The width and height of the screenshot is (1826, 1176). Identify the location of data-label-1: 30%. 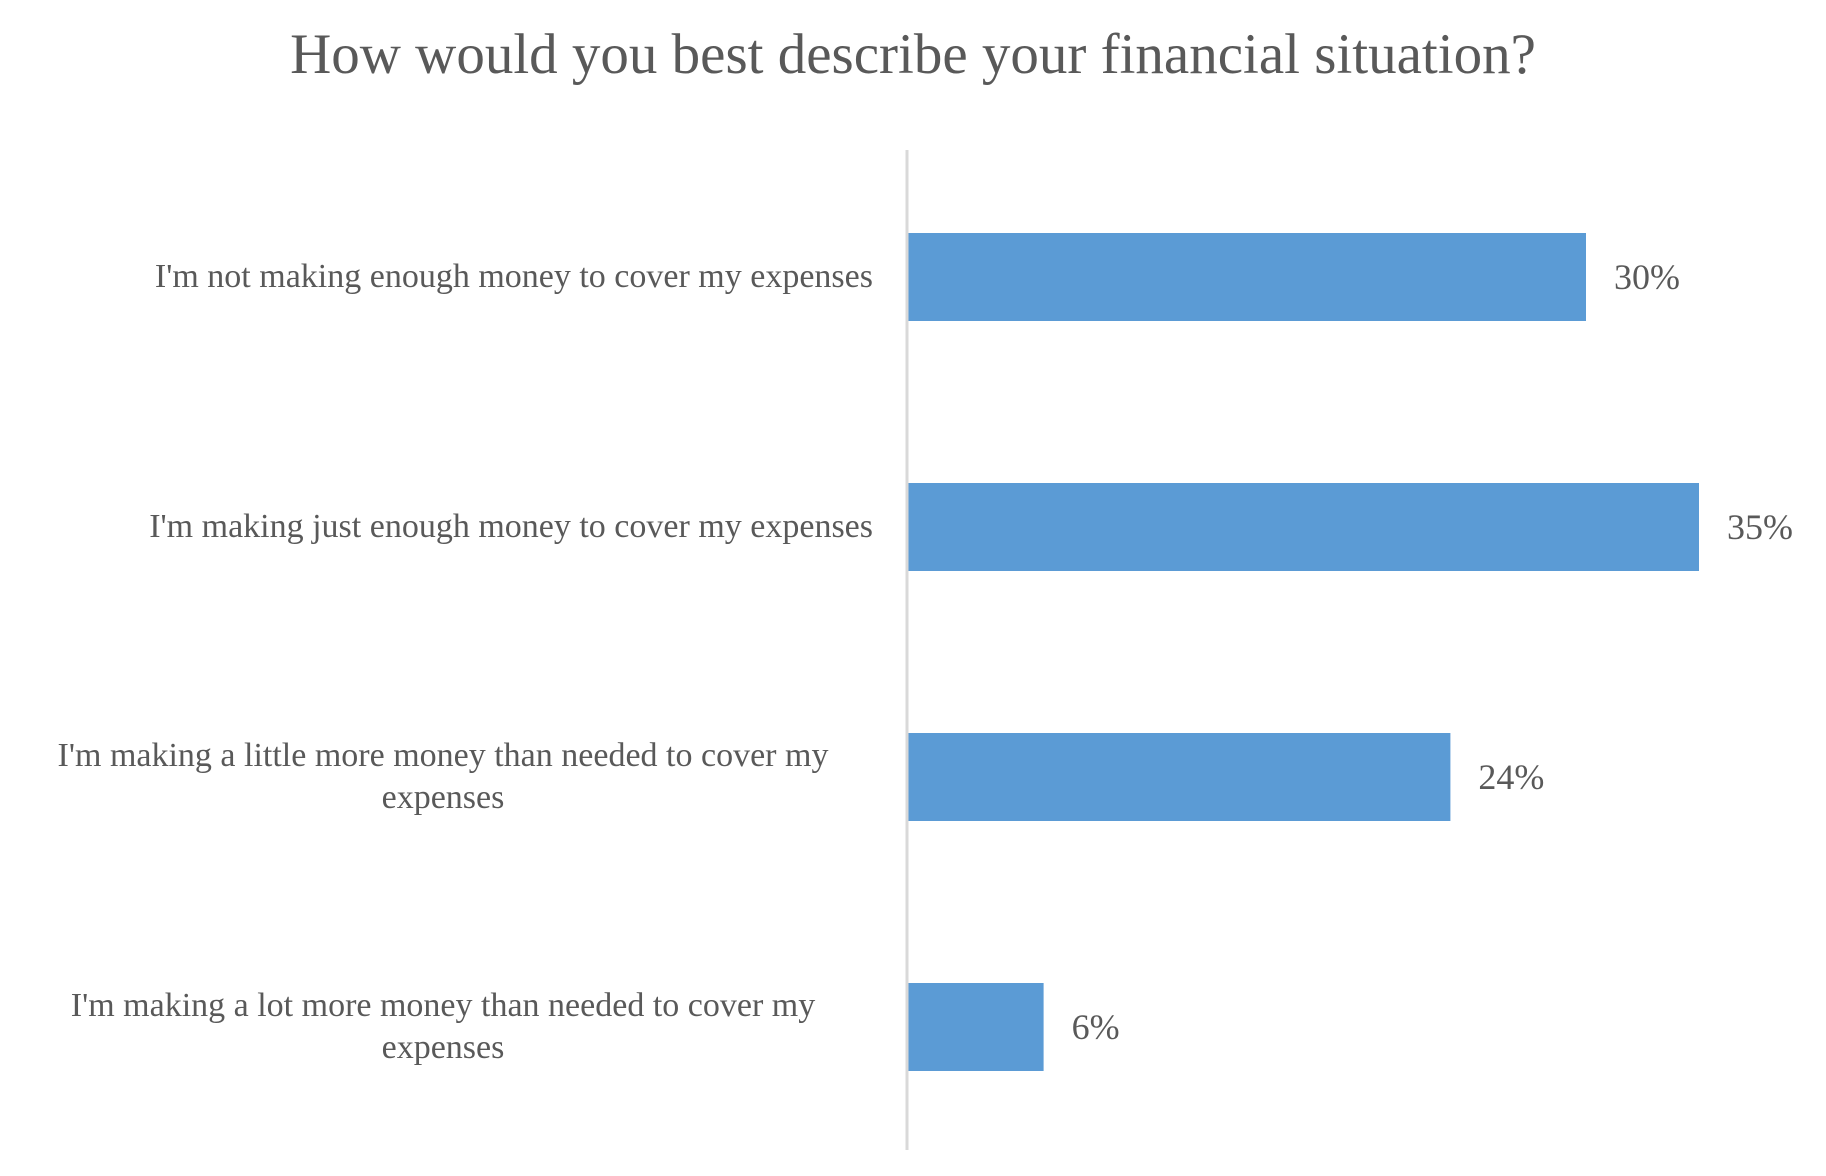
(1647, 277).